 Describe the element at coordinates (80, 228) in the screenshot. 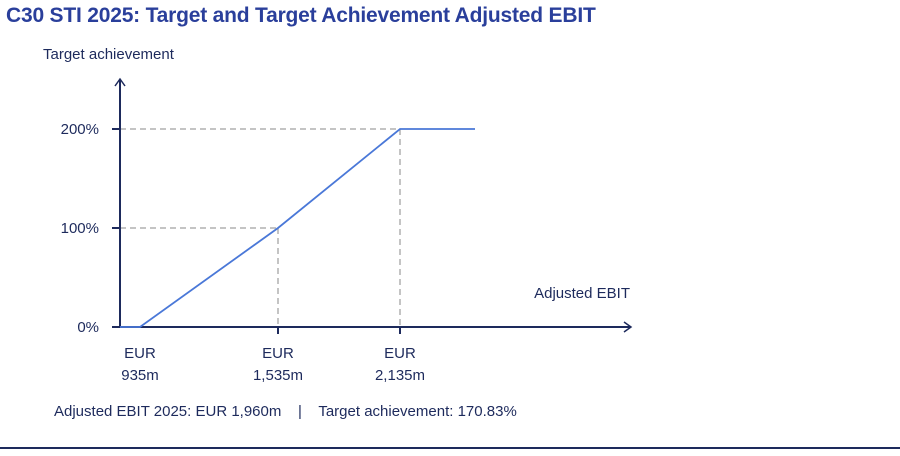

I see `y-tick-label: 100%` at that location.